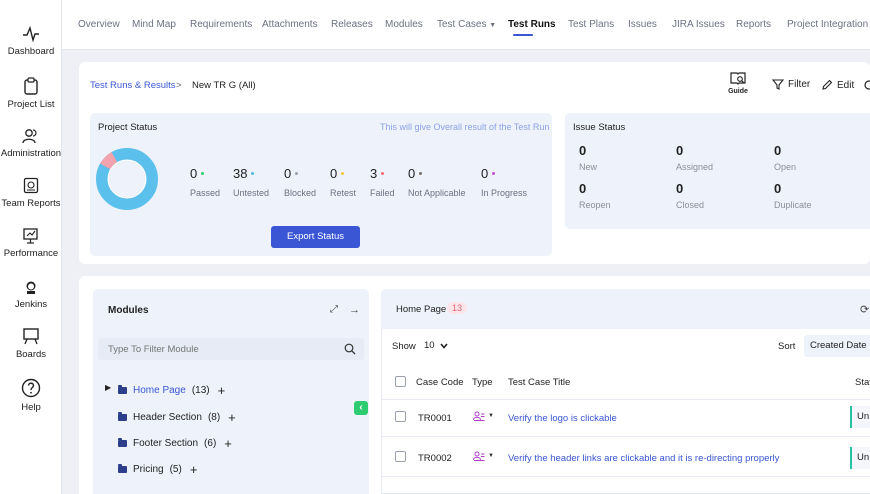 This screenshot has height=494, width=870. Describe the element at coordinates (31, 304) in the screenshot. I see `nav-label: Jenkins` at that location.